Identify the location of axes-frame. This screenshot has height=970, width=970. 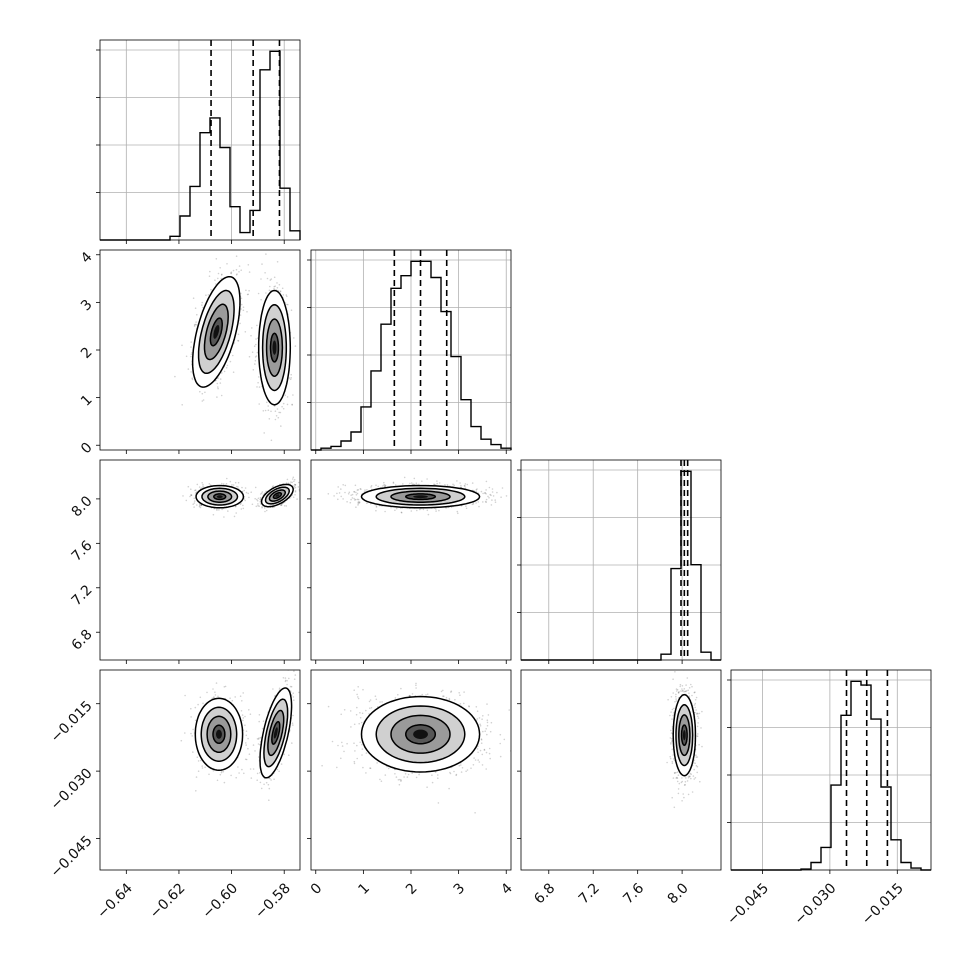
(831, 770).